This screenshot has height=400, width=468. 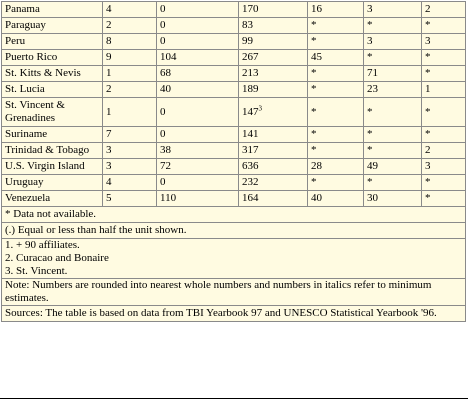 I want to click on cell-value: 9, so click(x=109, y=57).